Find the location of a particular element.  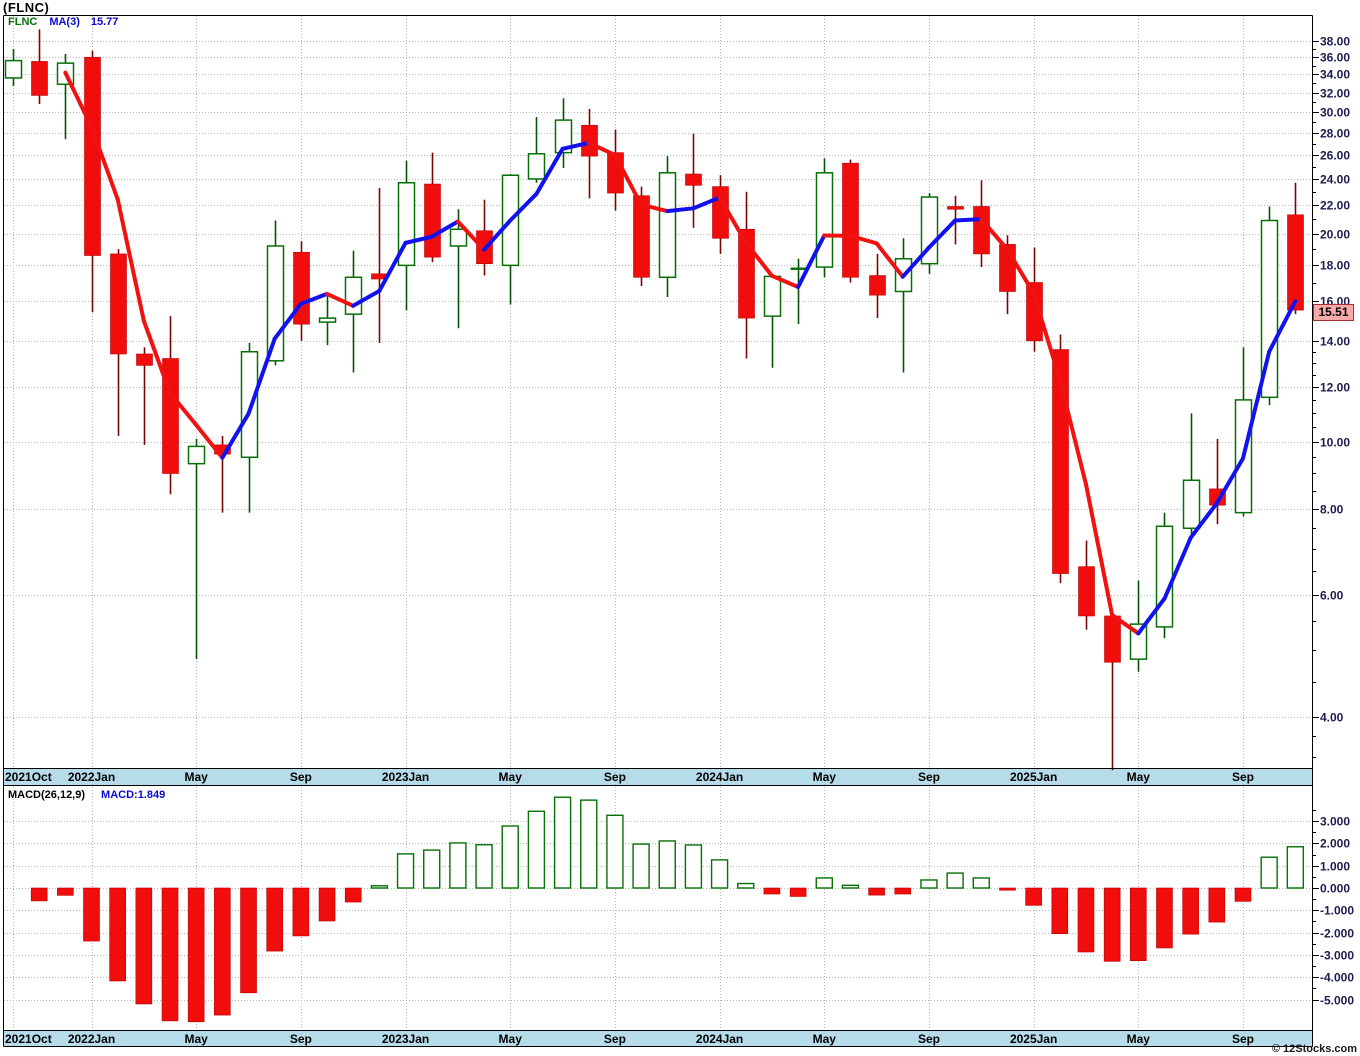

price-tick-label: 12.00 is located at coordinates (1335, 388).